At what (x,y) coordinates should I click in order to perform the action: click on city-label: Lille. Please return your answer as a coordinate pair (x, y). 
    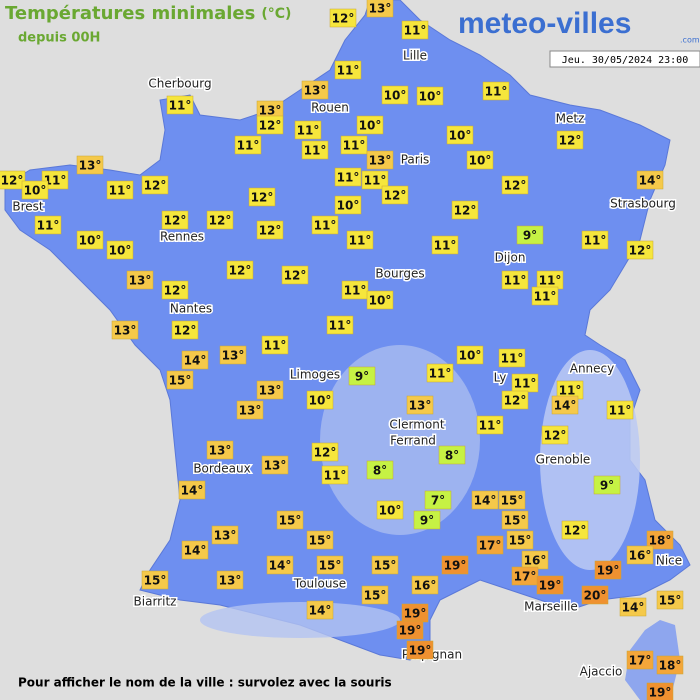
    Looking at the image, I should click on (415, 56).